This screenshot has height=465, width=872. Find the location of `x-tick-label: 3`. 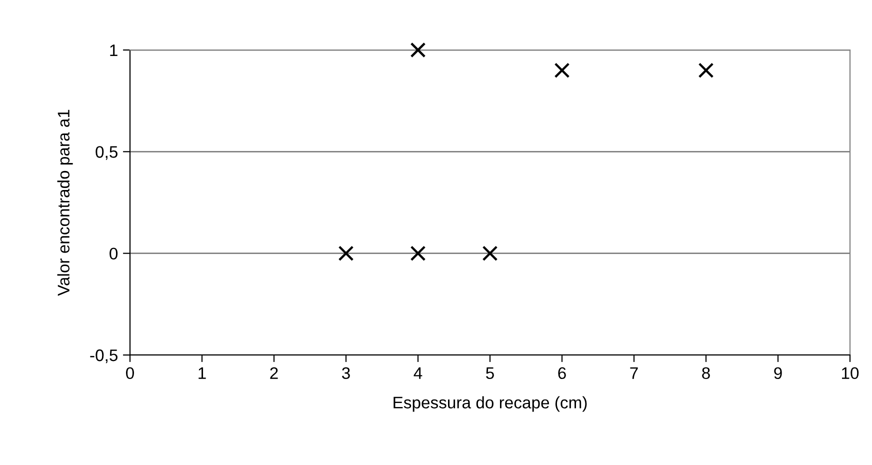

x-tick-label: 3 is located at coordinates (346, 373).